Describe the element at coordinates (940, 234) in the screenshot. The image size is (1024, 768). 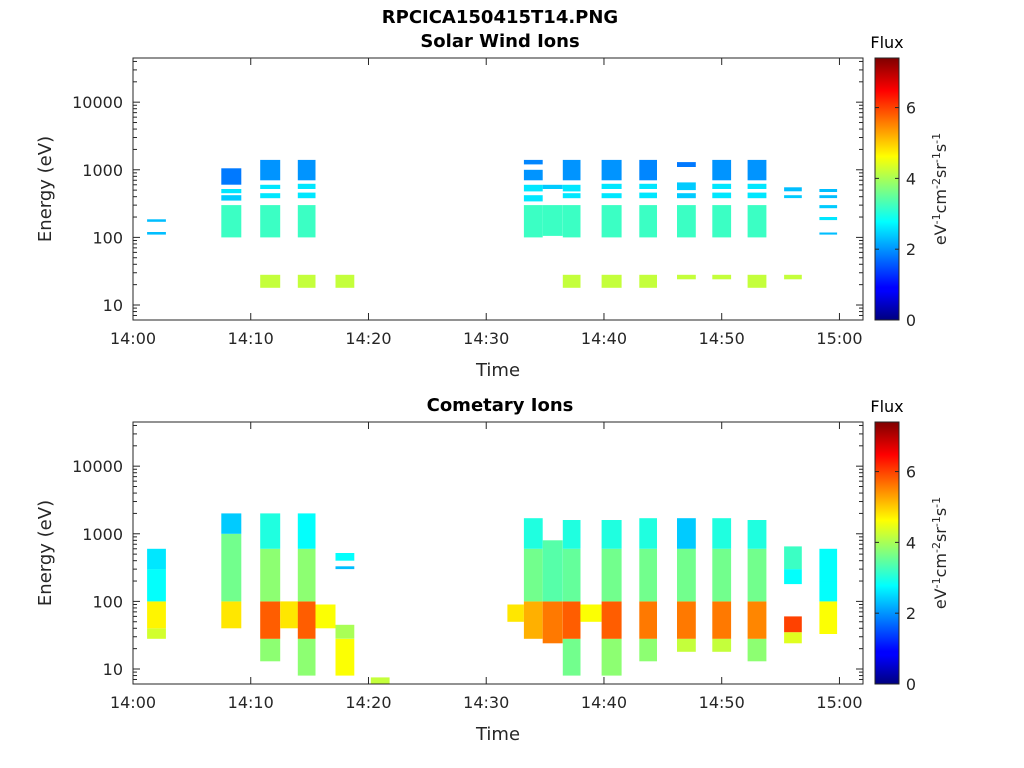
I see `unit-base: eV` at that location.